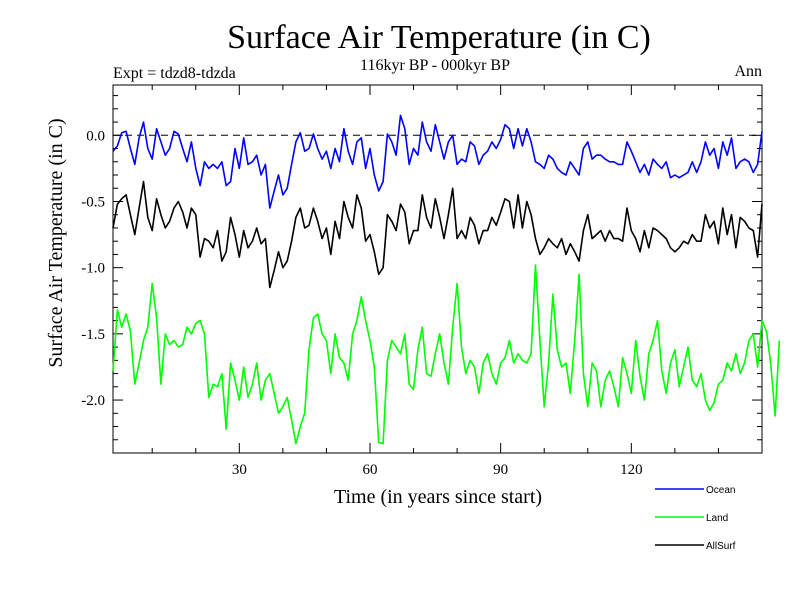 The width and height of the screenshot is (800, 600). I want to click on season-label: Ann, so click(748, 71).